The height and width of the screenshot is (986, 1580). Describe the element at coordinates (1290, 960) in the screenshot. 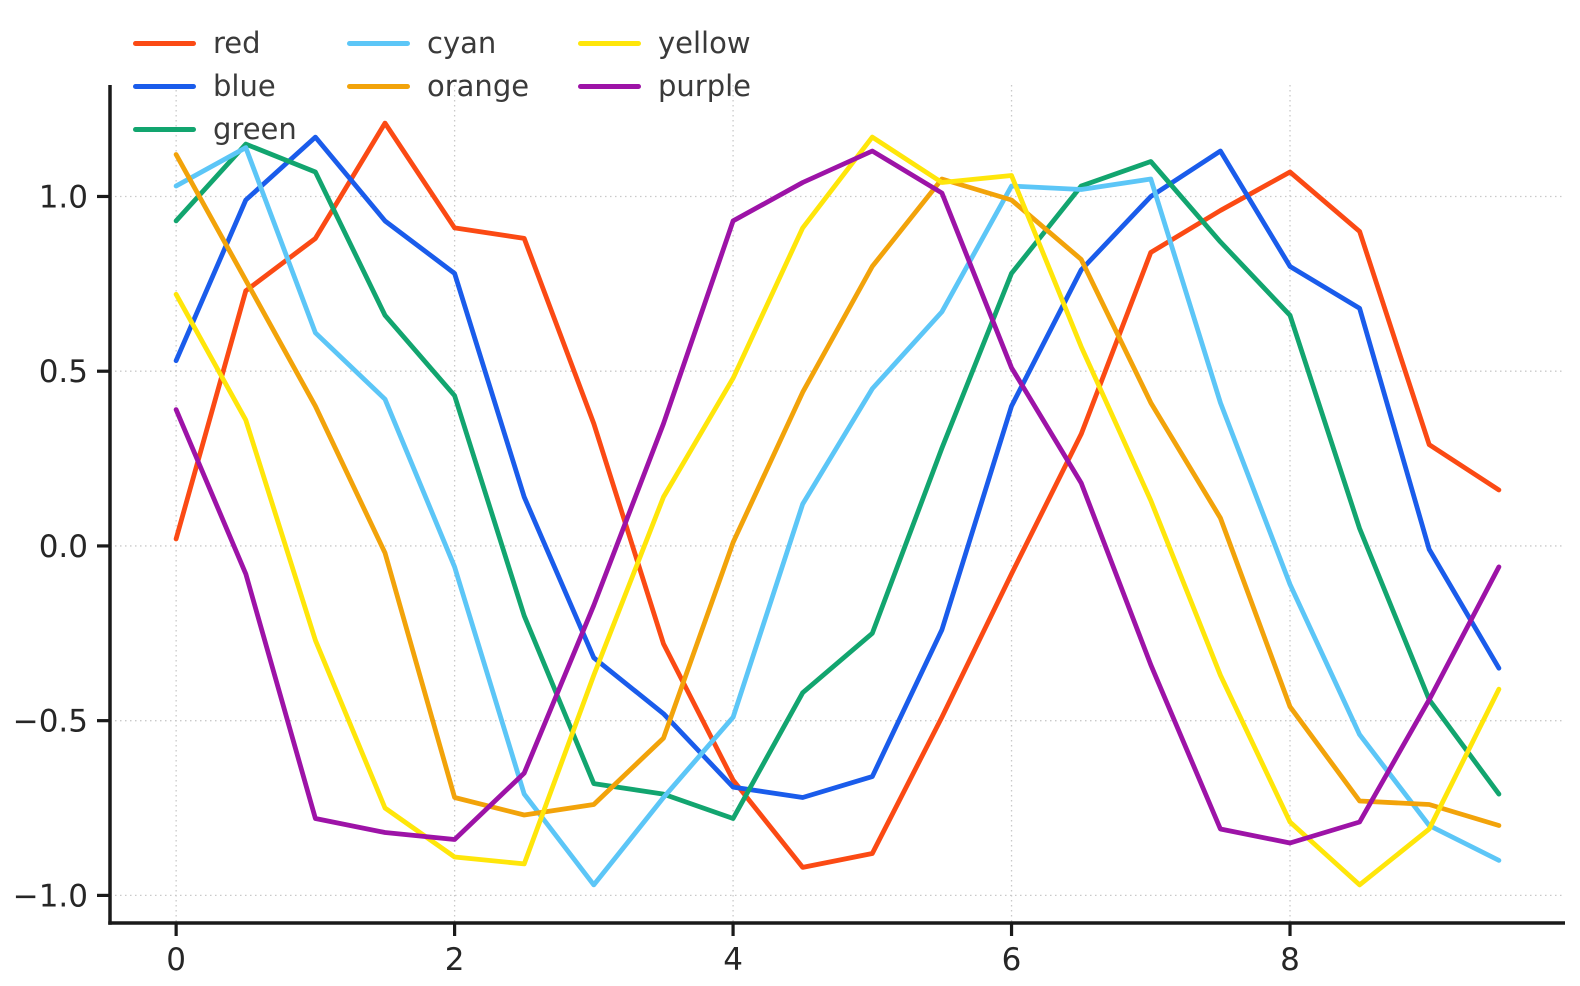

I see `x-tick-label: 8` at that location.